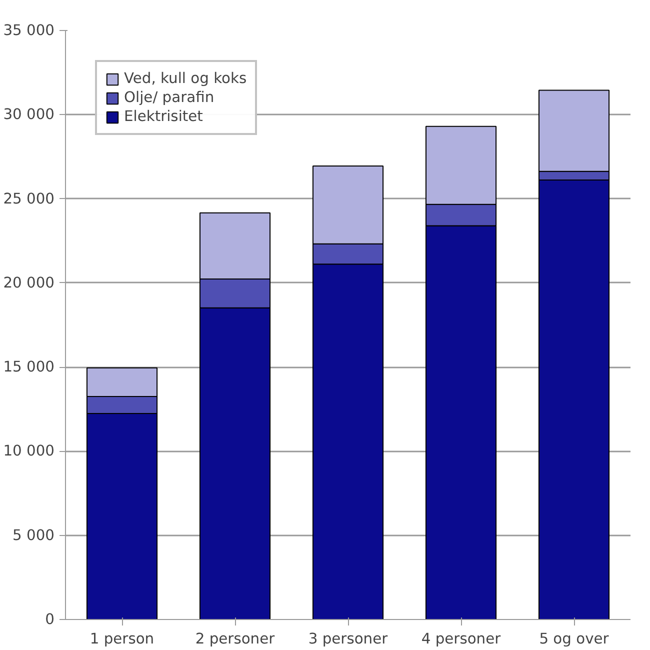  Describe the element at coordinates (29, 30) in the screenshot. I see `y-tick-label: 35 000` at that location.